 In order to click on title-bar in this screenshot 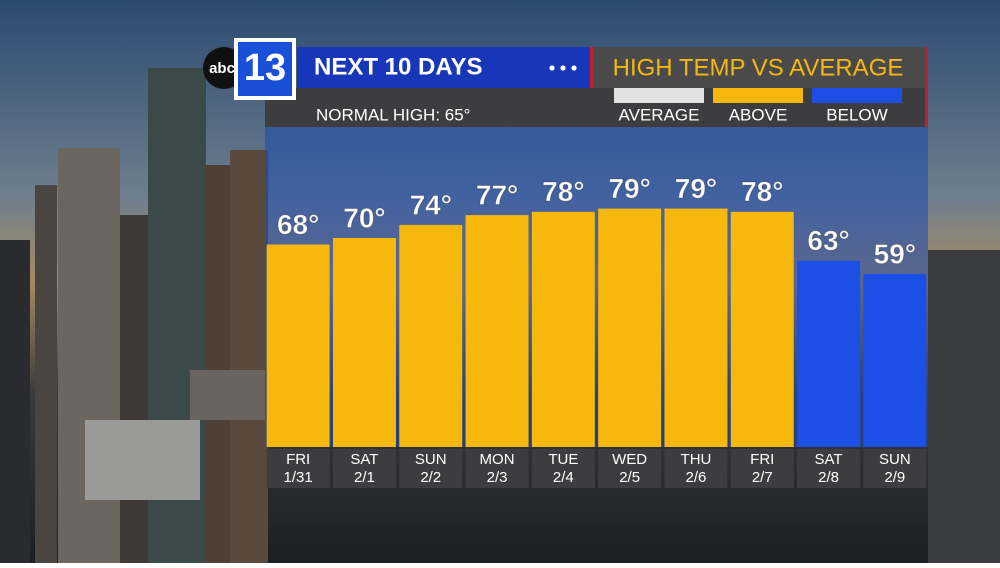, I will do `click(443, 67)`.